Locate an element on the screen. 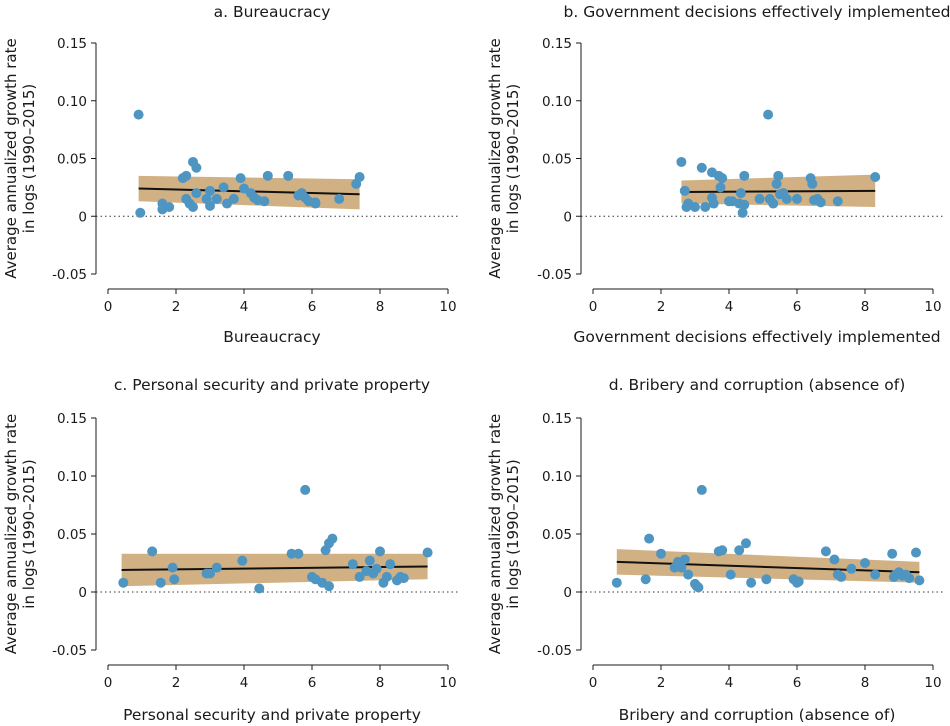  panel-a-x-tick-label: 2 is located at coordinates (176, 307).